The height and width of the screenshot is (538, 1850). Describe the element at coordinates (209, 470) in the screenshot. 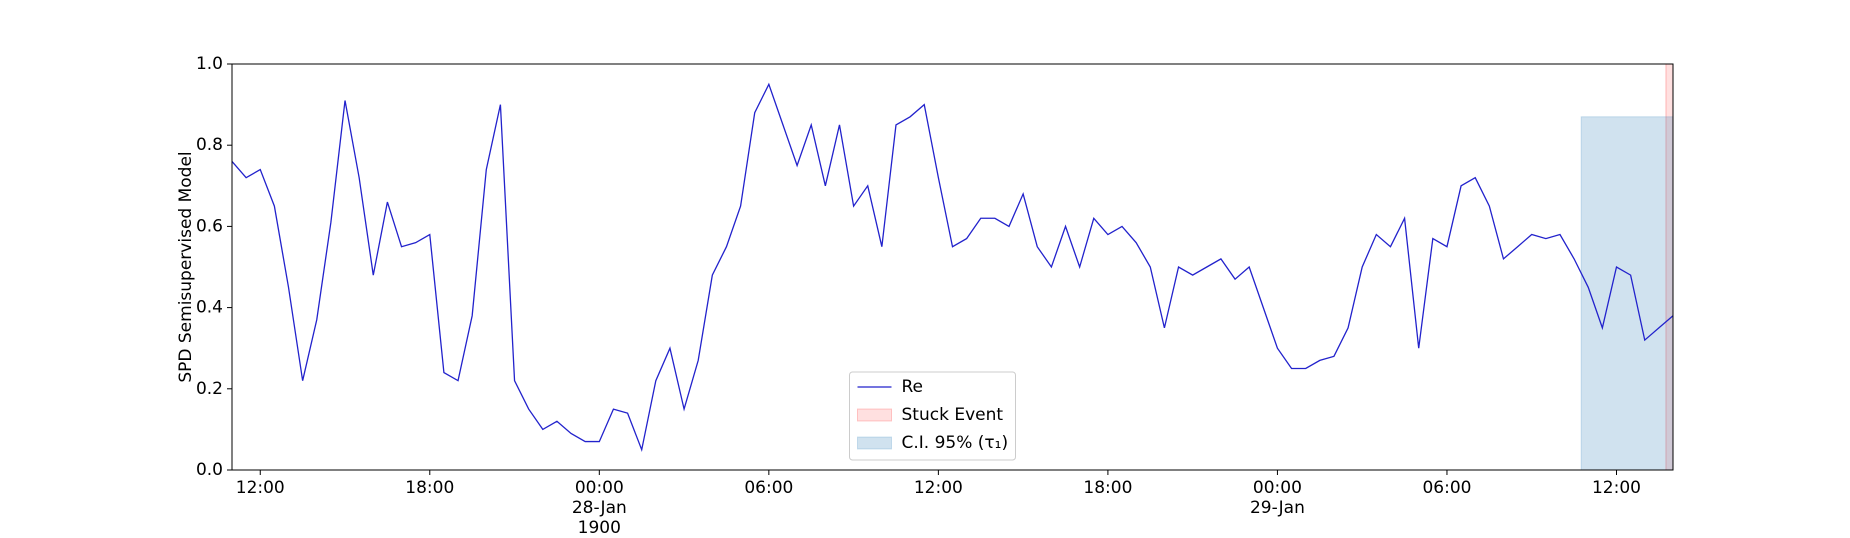

I see `y-tick-label: 0.0` at that location.